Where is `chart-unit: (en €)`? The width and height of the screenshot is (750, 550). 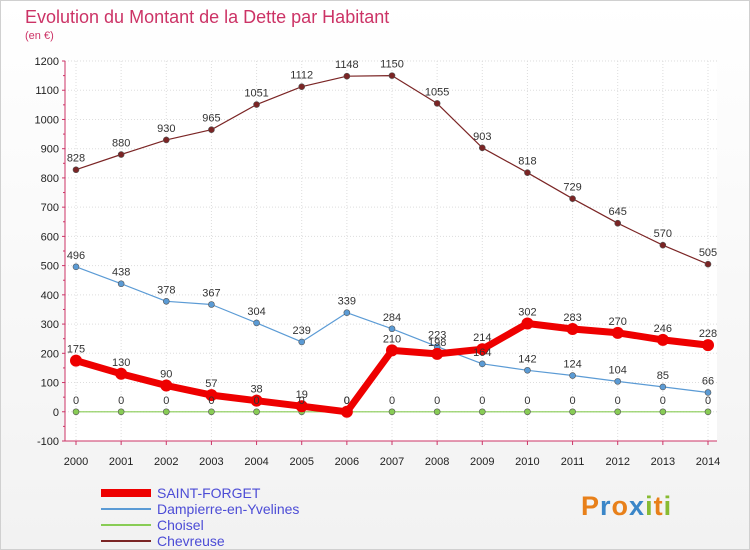 chart-unit: (en €) is located at coordinates (39, 36).